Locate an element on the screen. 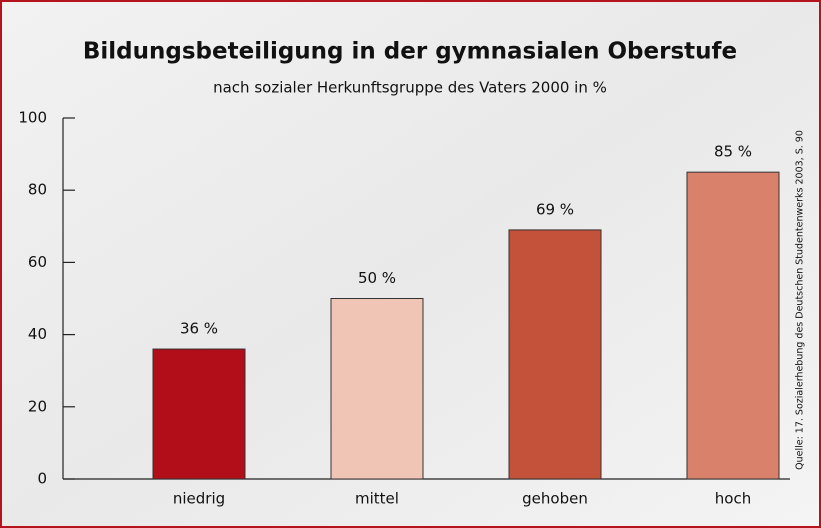 The width and height of the screenshot is (821, 528). value-label: 85 % is located at coordinates (733, 152).